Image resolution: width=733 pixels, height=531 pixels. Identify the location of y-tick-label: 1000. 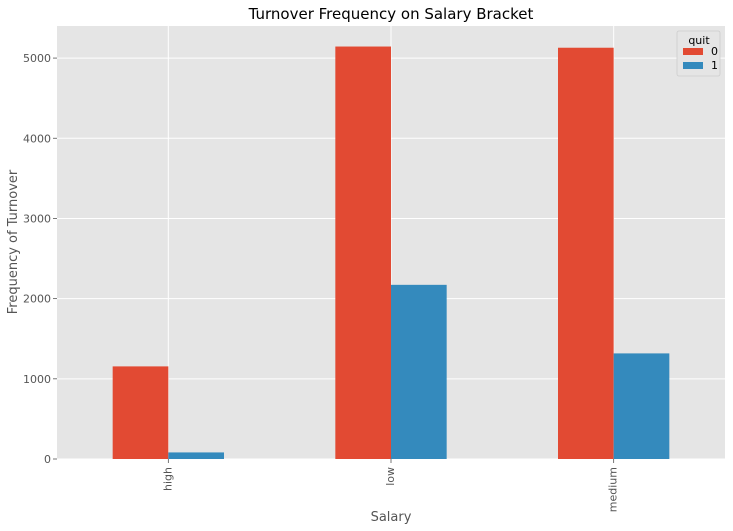
(37, 379).